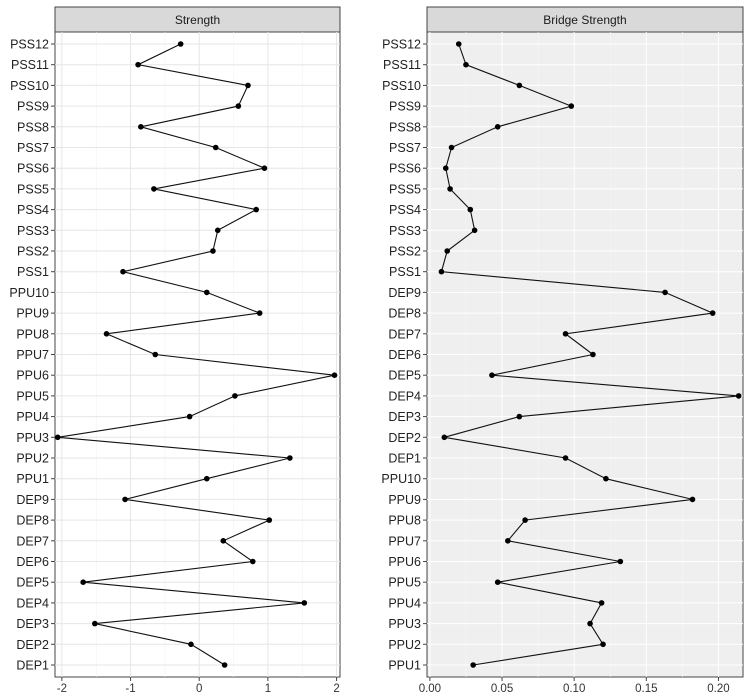  Describe the element at coordinates (32, 645) in the screenshot. I see `strength-y-tick-label: DEP2` at that location.